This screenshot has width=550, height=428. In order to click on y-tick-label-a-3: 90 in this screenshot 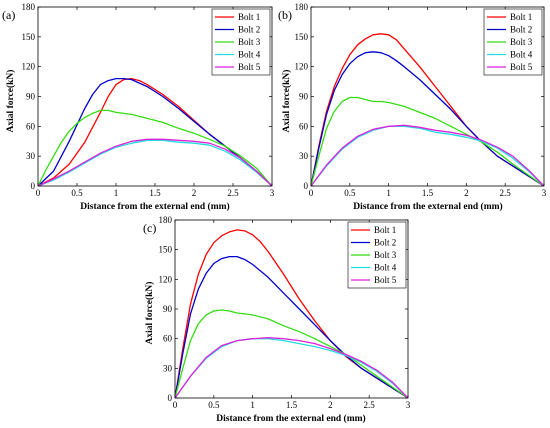, I will do `click(31, 97)`.